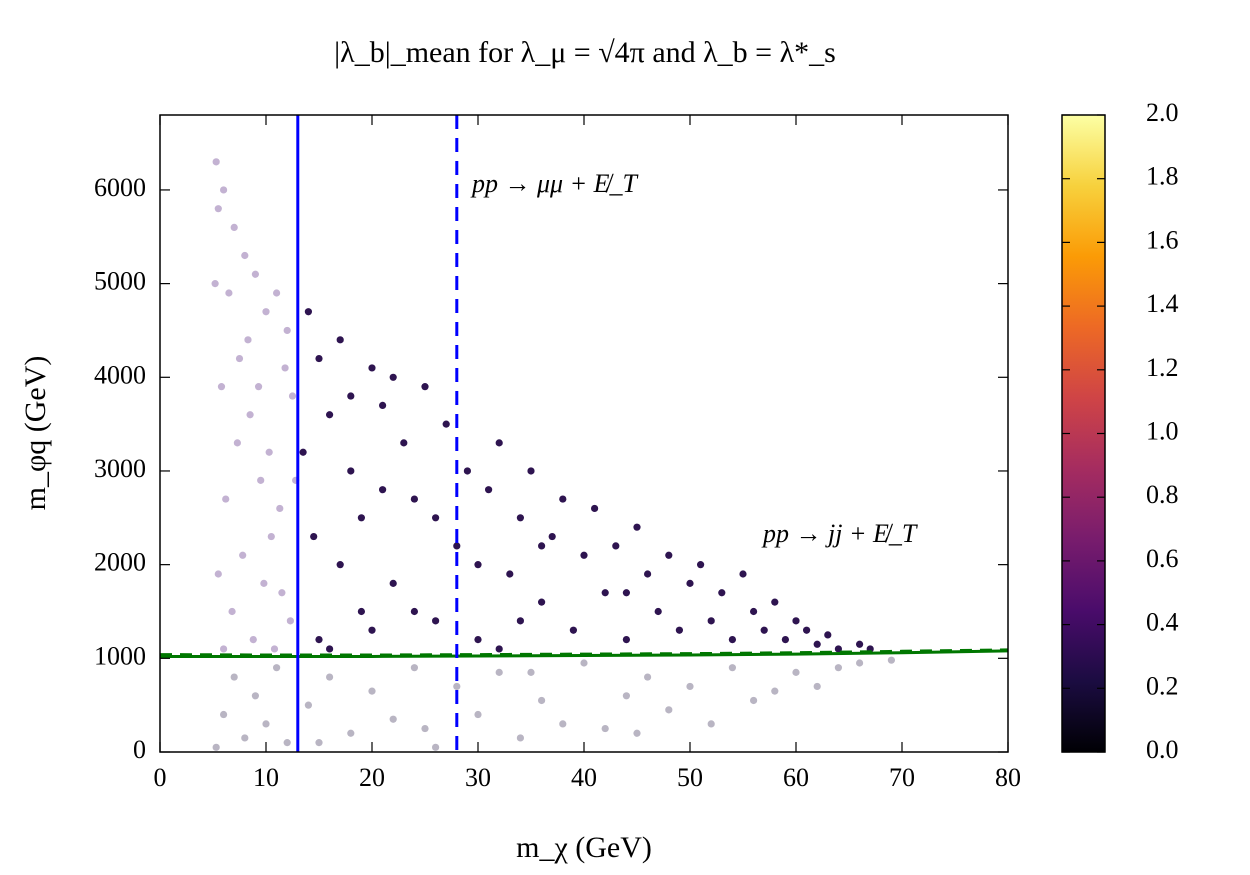  Describe the element at coordinates (160, 777) in the screenshot. I see `x-tick-label: 0` at that location.